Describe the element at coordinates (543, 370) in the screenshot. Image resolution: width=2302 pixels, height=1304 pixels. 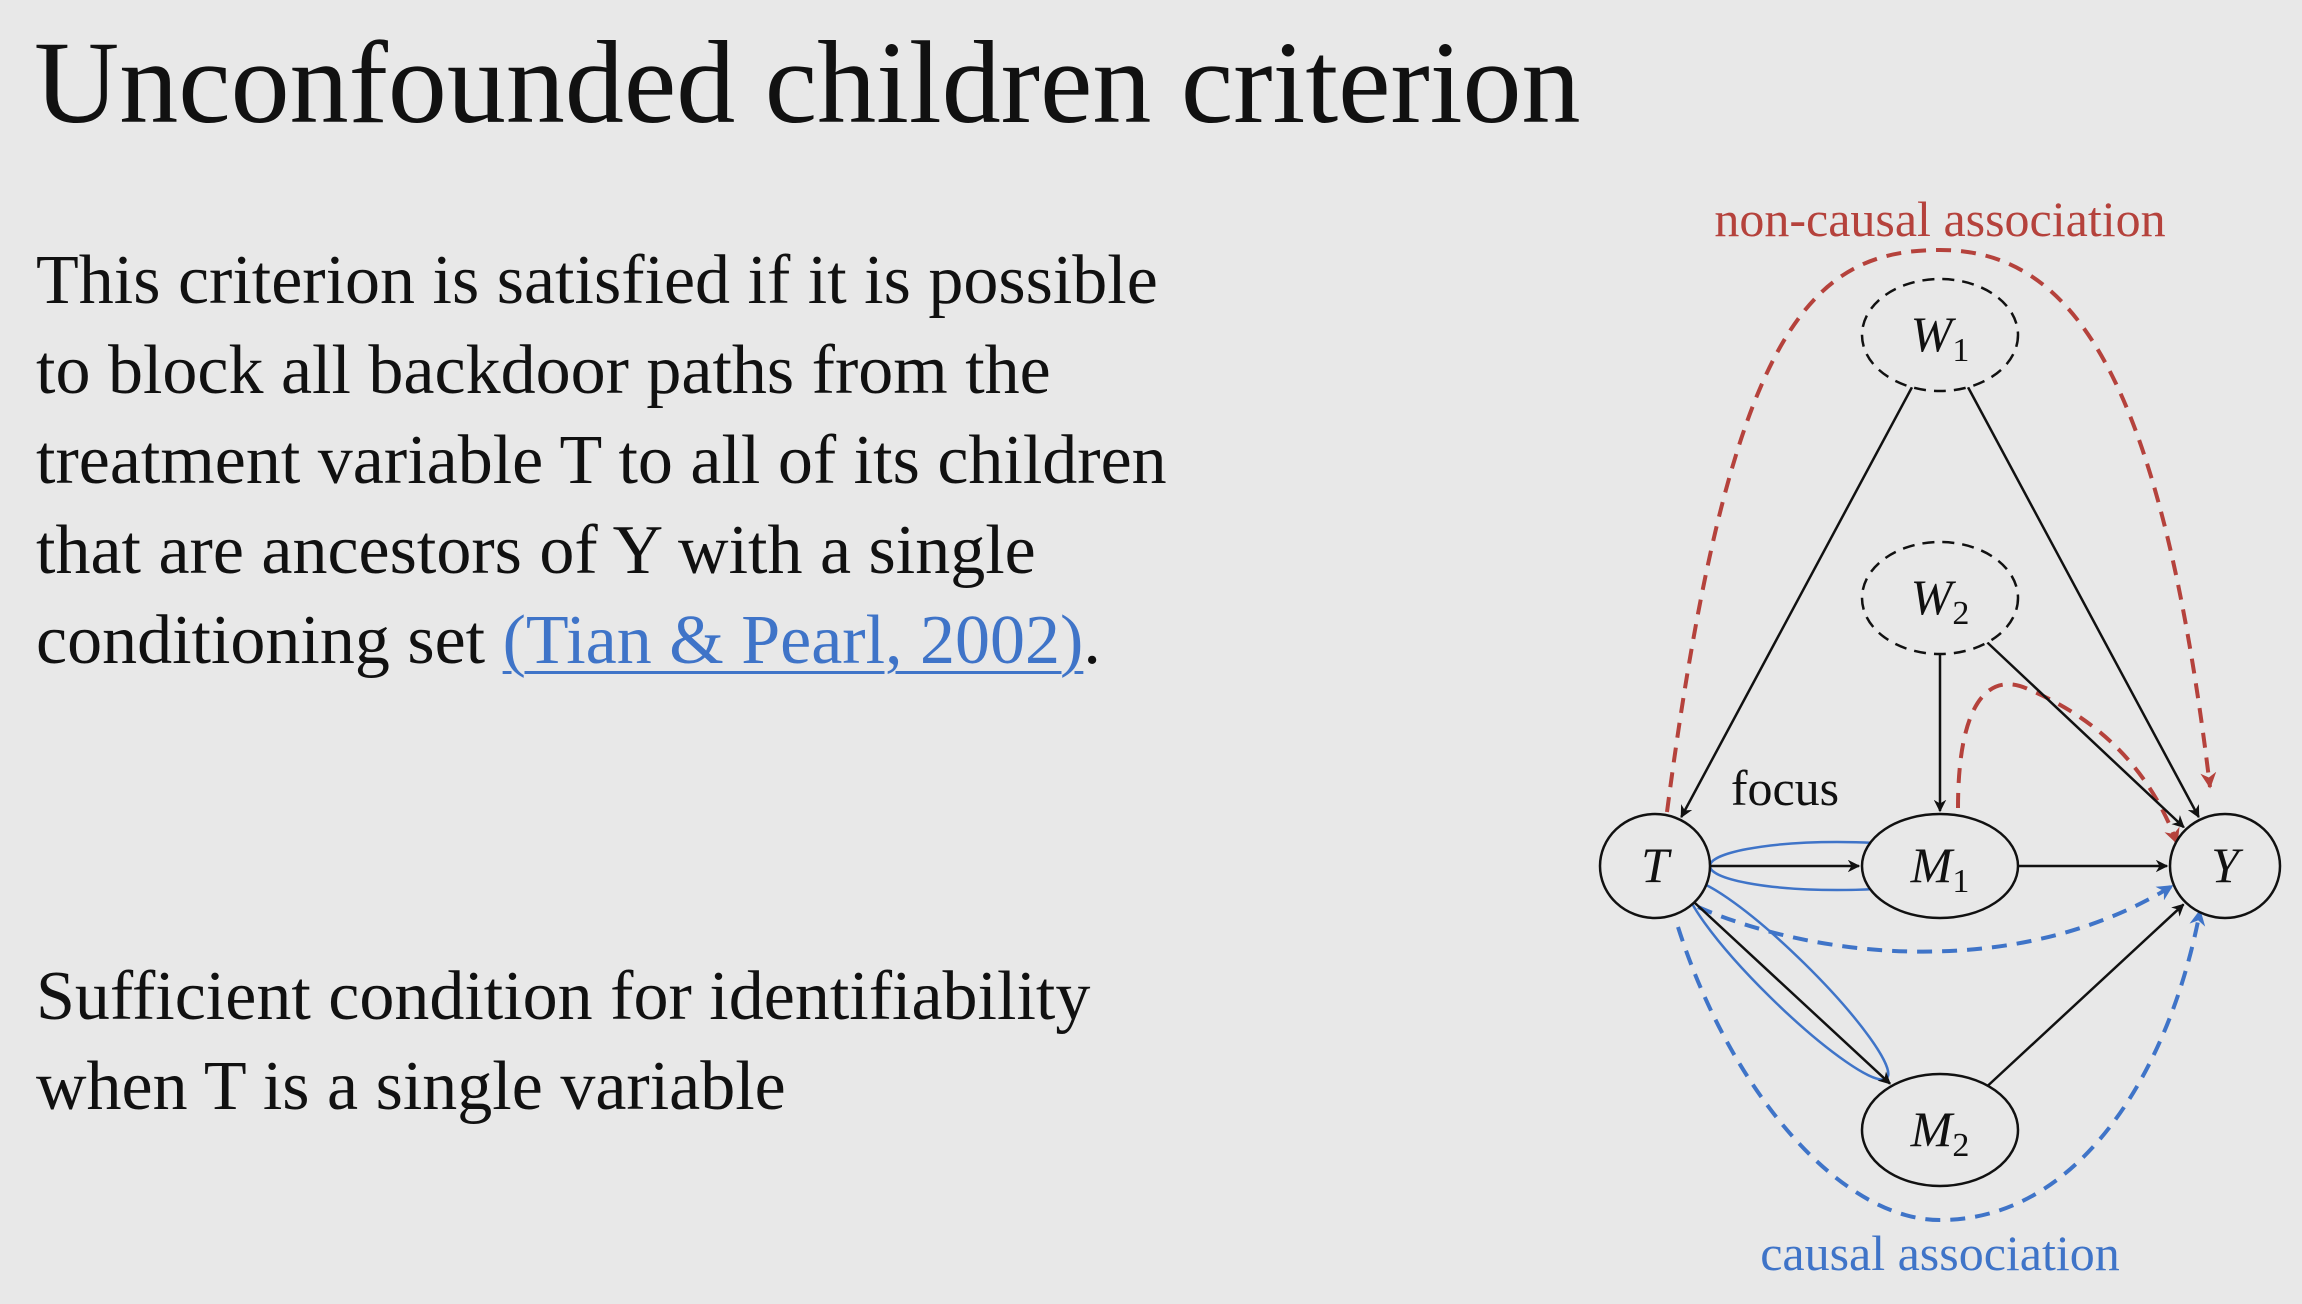
I see `description-line: to block all backdoor paths from the` at that location.